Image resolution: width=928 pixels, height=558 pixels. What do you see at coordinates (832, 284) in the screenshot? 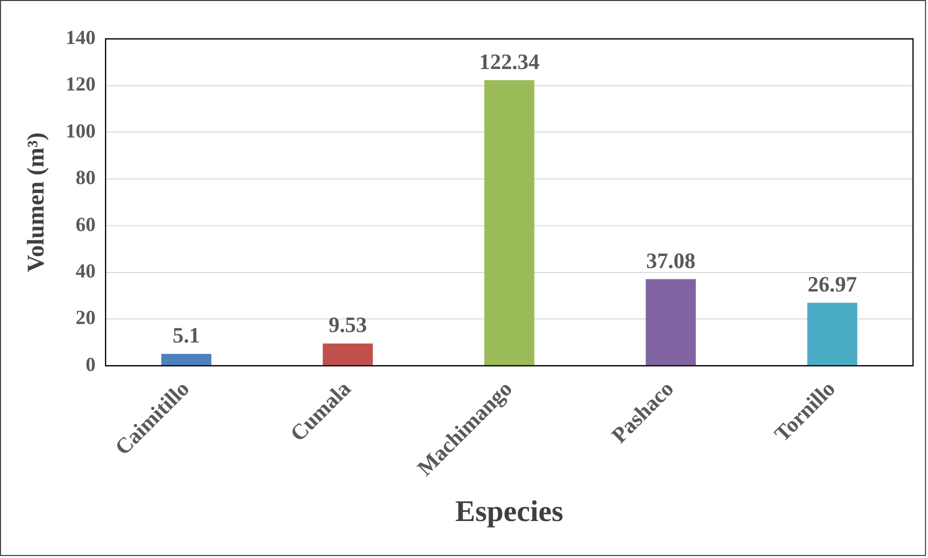
I see `data-label: 26.97` at bounding box center [832, 284].